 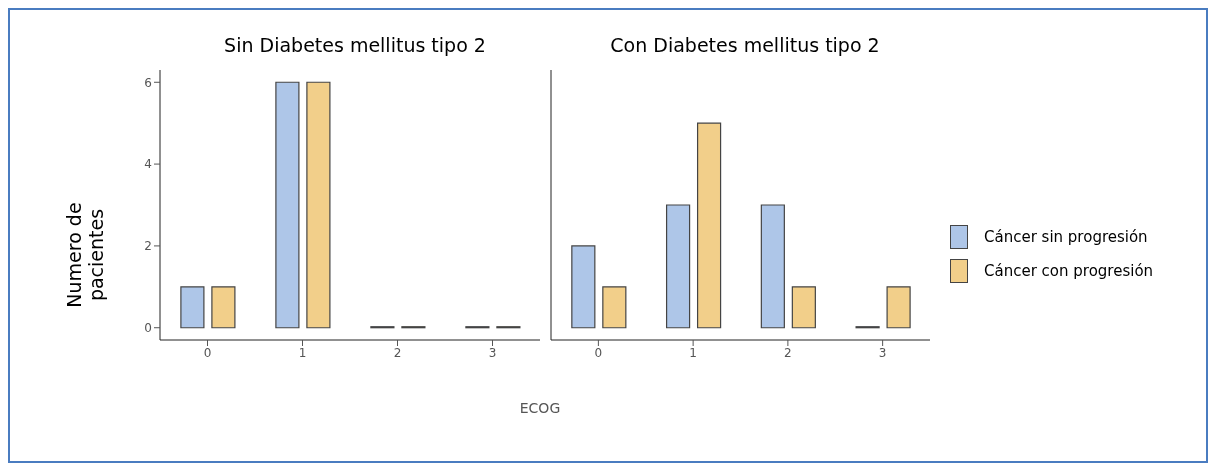 I want to click on chart-title: Con Diabetes mellitus tipo 2, so click(x=745, y=45).